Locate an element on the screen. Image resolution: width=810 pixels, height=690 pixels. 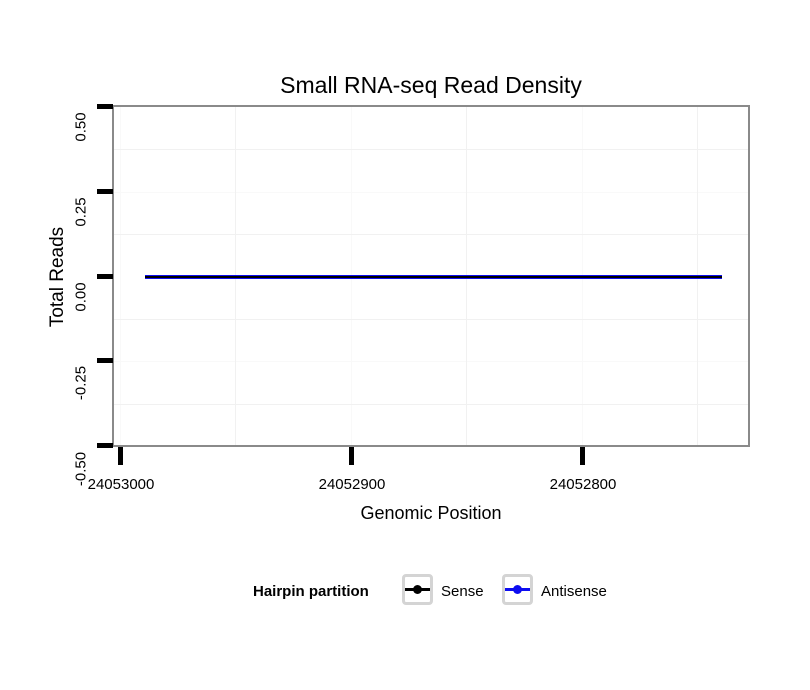
y-tick-label: 0.00 is located at coordinates (81, 297).